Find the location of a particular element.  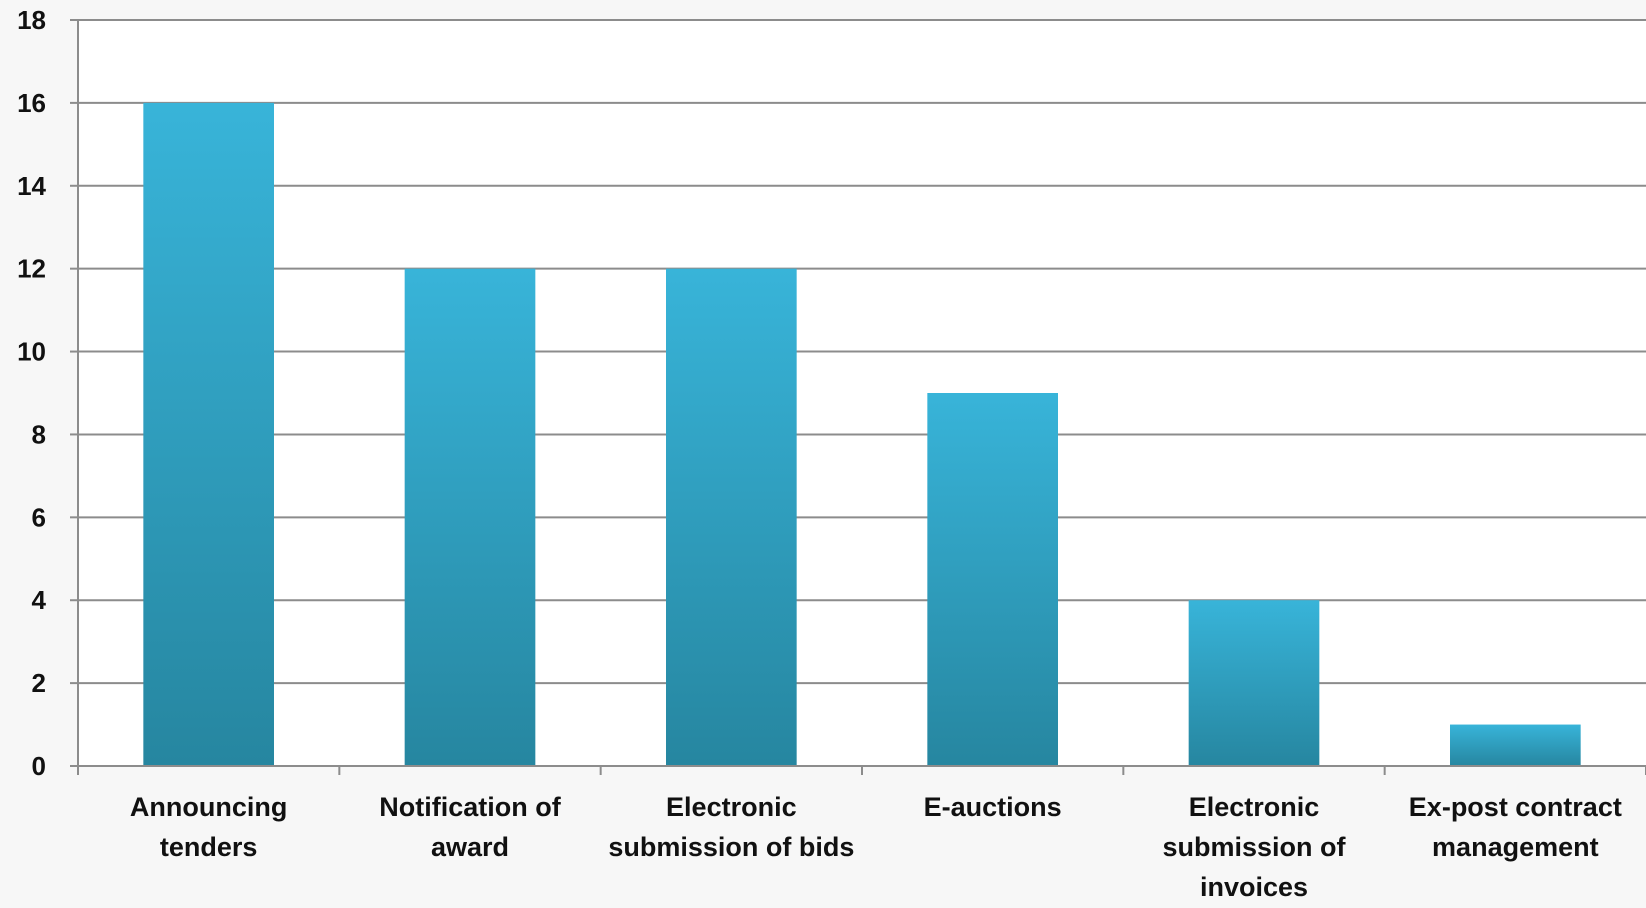

y-tick-label: 12 is located at coordinates (31, 269).